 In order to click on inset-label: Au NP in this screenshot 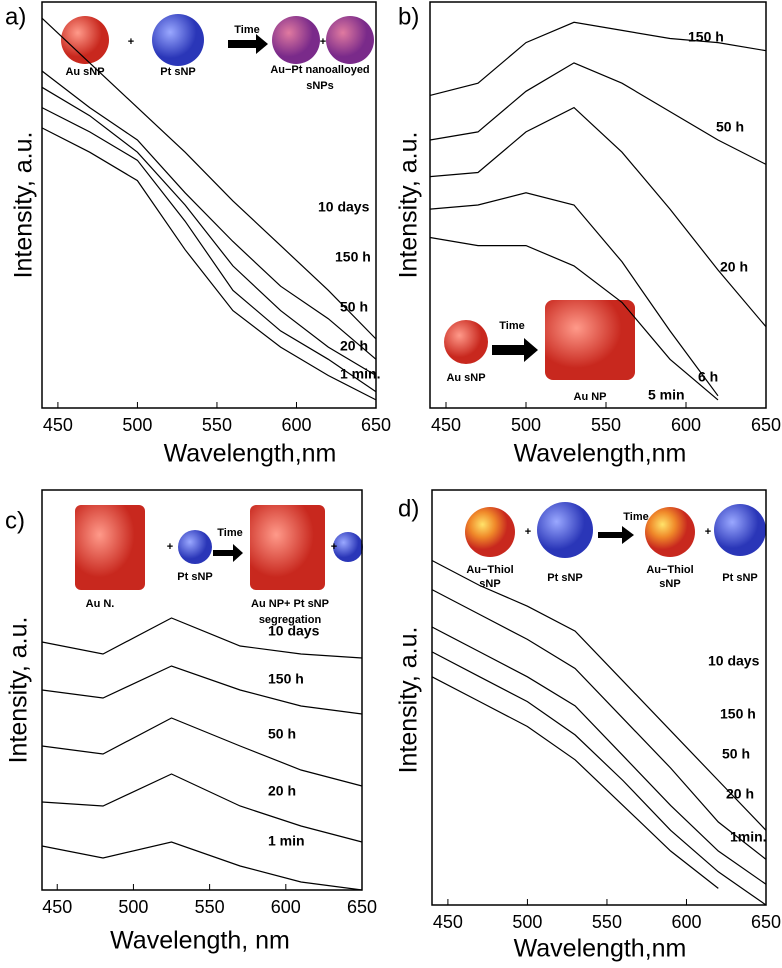, I will do `click(590, 397)`.